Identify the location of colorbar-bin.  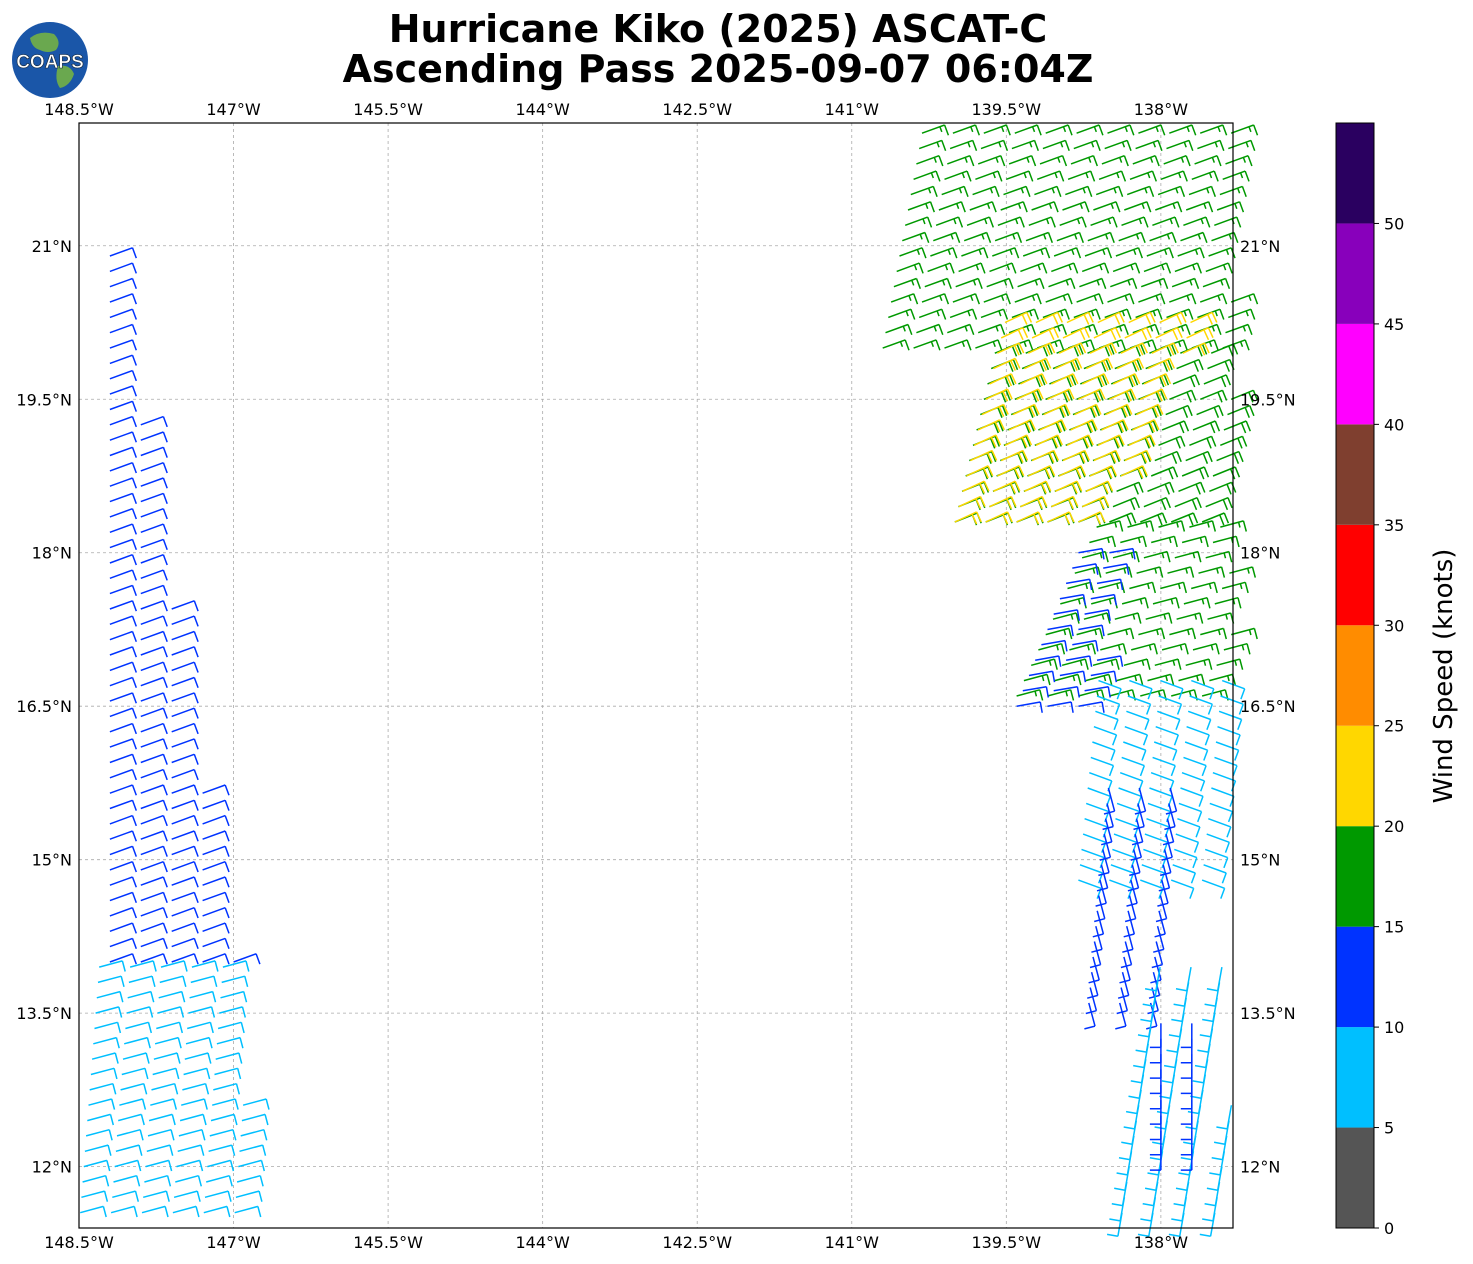
(1355, 1077).